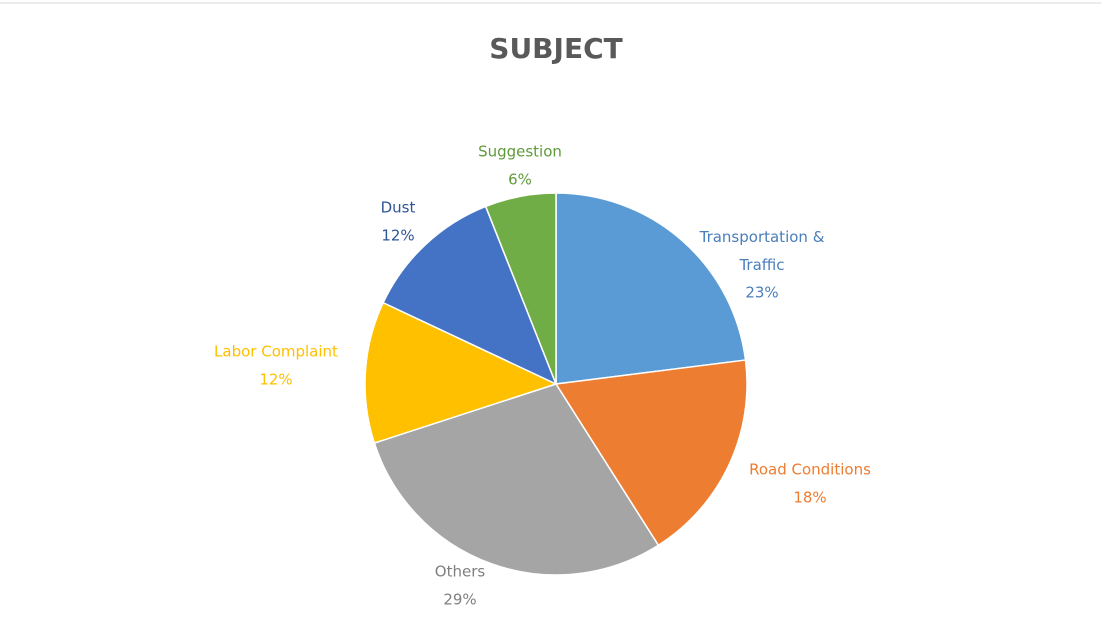 Image resolution: width=1101 pixels, height=633 pixels. I want to click on category-label: Labor Complaint, so click(276, 352).